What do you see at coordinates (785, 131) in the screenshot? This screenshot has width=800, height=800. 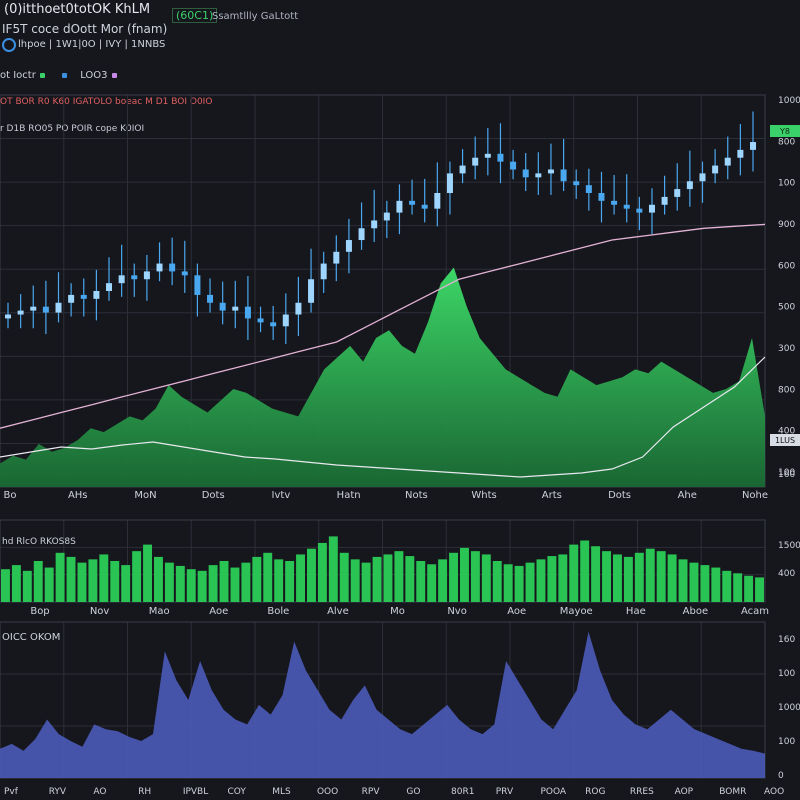 I see `price-tag` at bounding box center [785, 131].